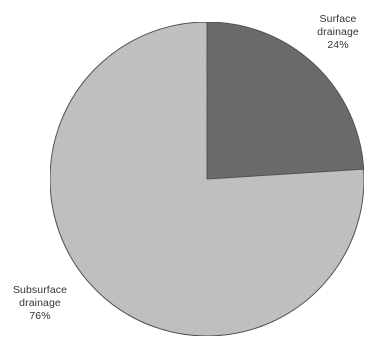 Image resolution: width=376 pixels, height=337 pixels. Describe the element at coordinates (338, 45) in the screenshot. I see `slice-percent-surface: 24%` at that location.